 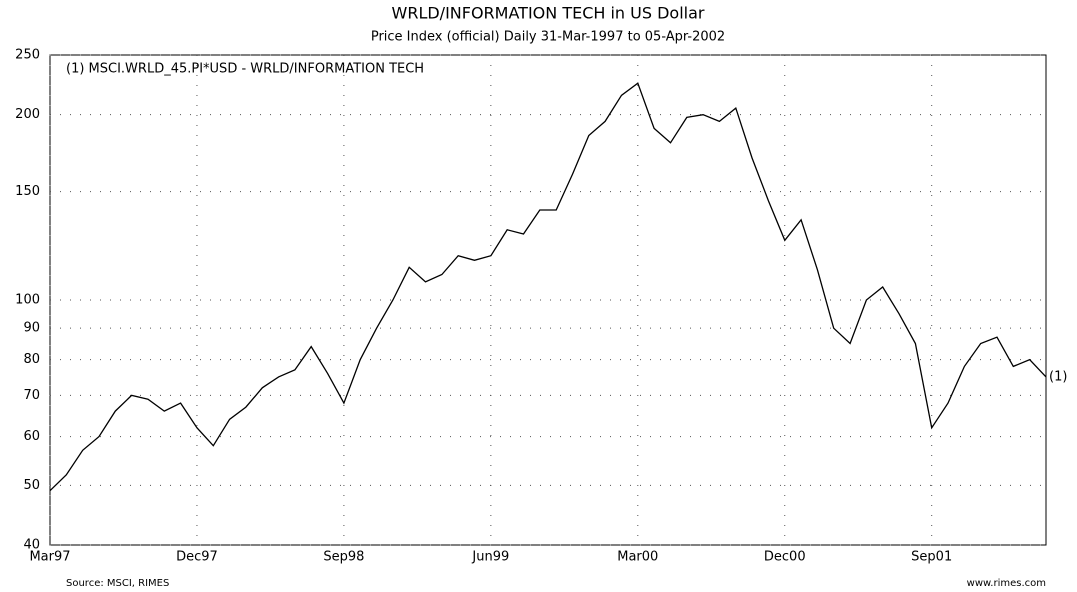 What do you see at coordinates (785, 557) in the screenshot?
I see `x-tick-label: Dec00` at bounding box center [785, 557].